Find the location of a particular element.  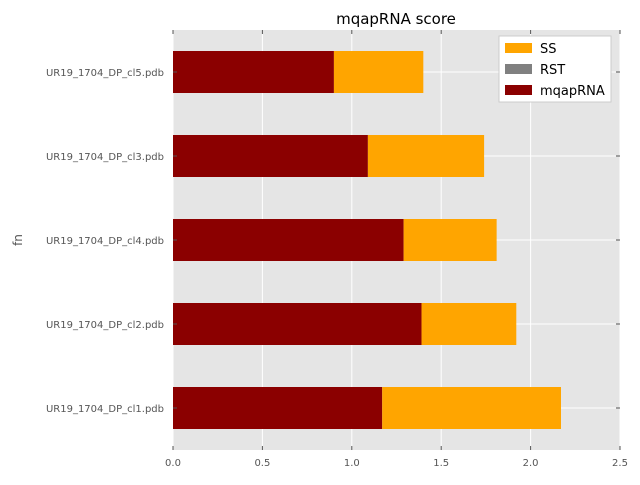

legend-swatch-mqaprna is located at coordinates (518, 90).